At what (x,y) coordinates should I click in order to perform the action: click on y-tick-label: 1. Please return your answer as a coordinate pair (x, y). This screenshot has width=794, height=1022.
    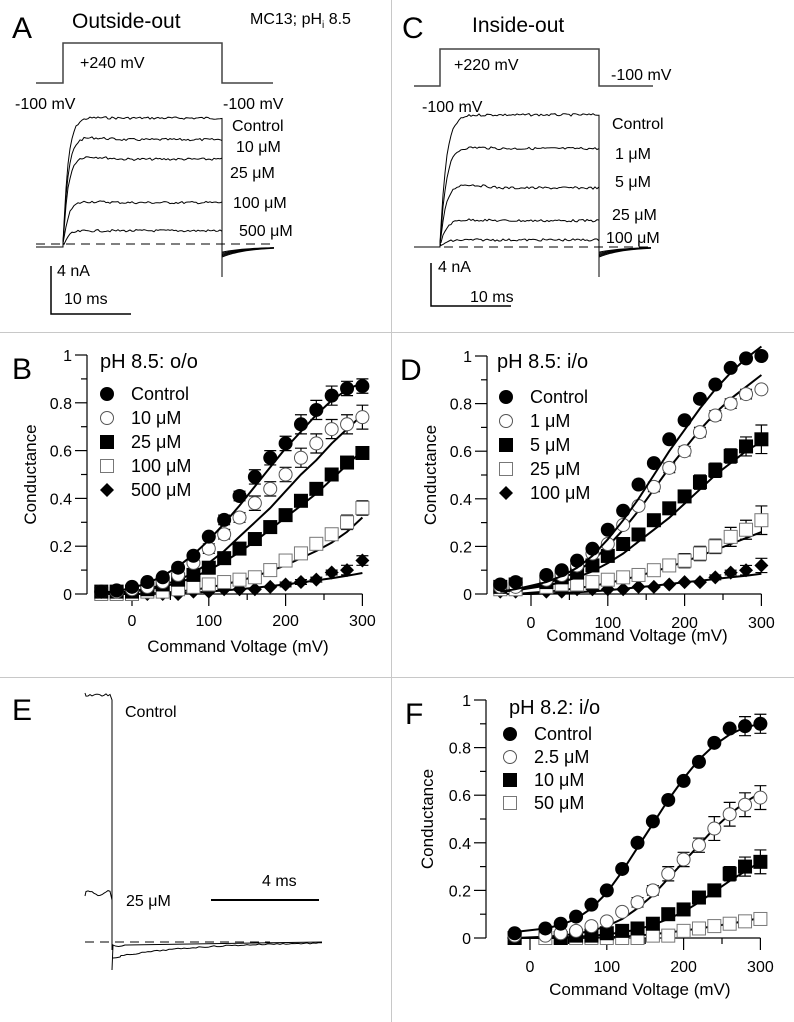
    Looking at the image, I should click on (466, 701).